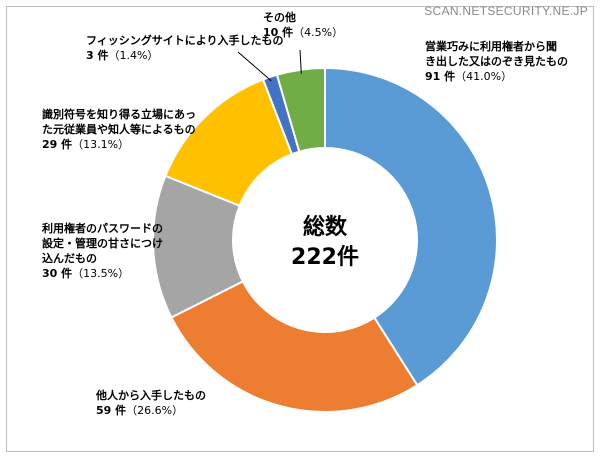  I want to click on slice-count: 59 件, so click(111, 410).